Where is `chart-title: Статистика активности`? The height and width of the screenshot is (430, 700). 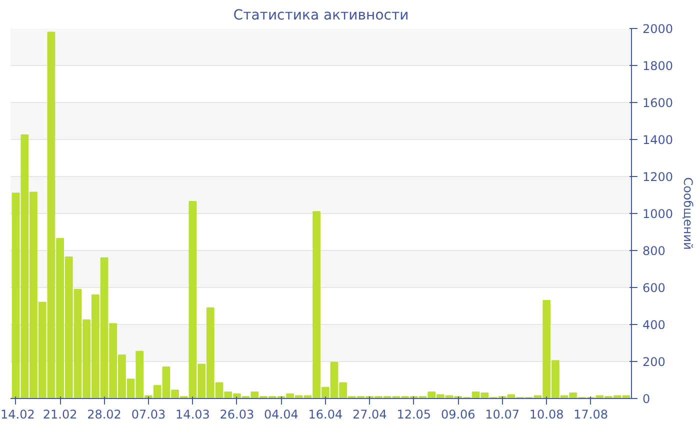 chart-title: Статистика активности is located at coordinates (321, 16).